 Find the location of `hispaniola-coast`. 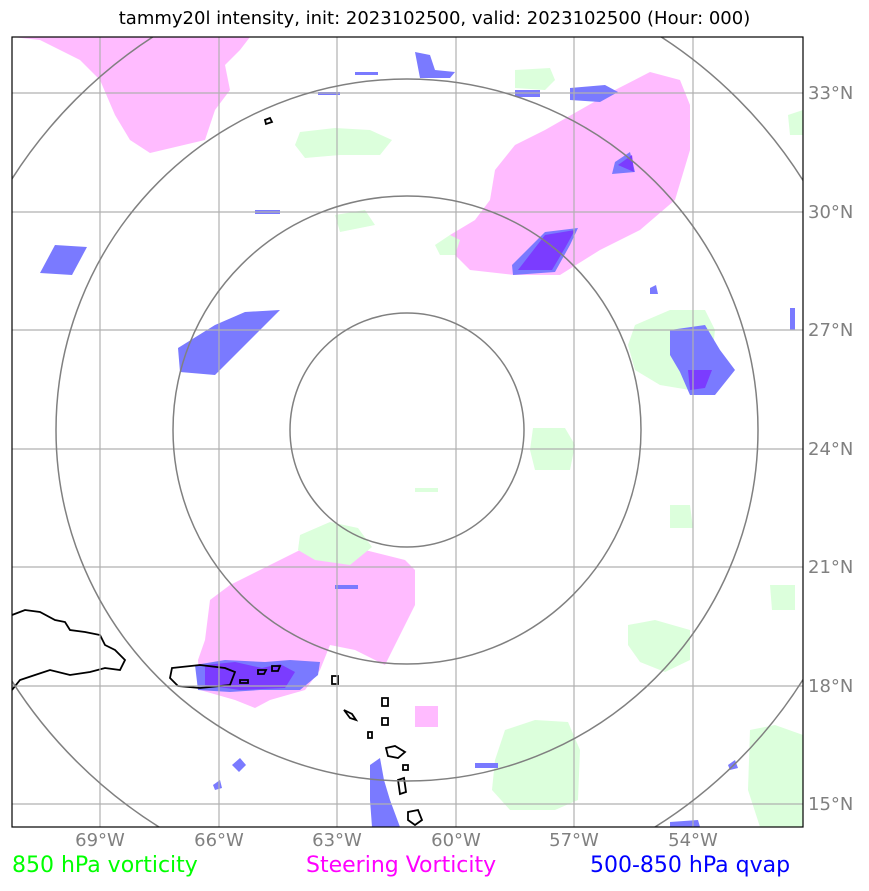

hispaniola-coast is located at coordinates (69, 650).